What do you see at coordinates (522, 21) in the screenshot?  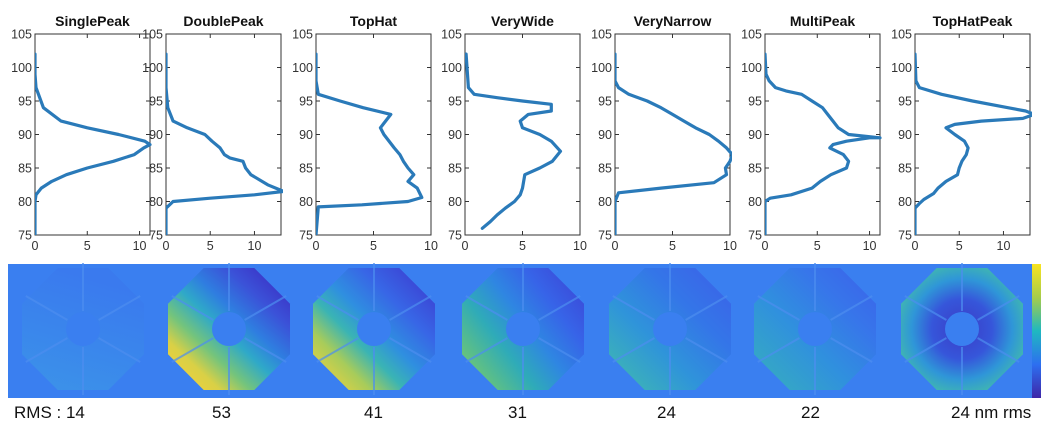 I see `chart-title: VeryWide` at bounding box center [522, 21].